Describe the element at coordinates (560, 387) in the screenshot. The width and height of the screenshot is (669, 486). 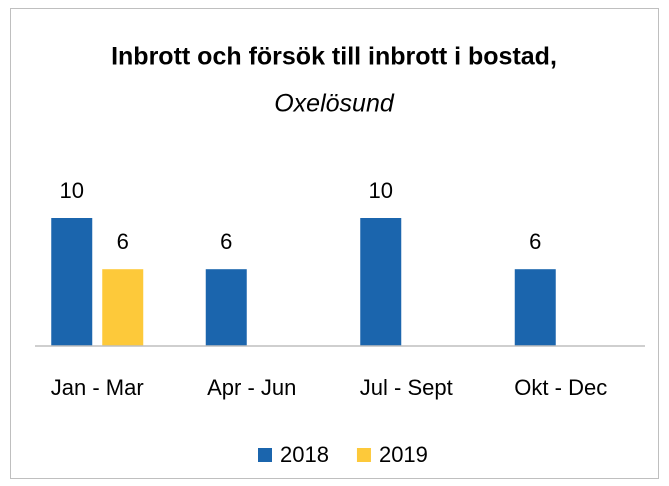
I see `x-tick-label: Okt - Dec` at that location.